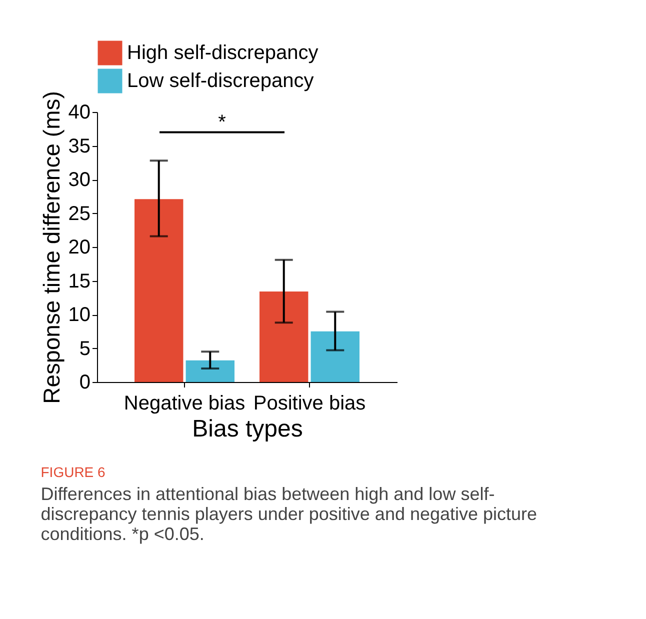 Image resolution: width=646 pixels, height=619 pixels. Describe the element at coordinates (222, 53) in the screenshot. I see `legend-label: High self-discrepancy` at that location.